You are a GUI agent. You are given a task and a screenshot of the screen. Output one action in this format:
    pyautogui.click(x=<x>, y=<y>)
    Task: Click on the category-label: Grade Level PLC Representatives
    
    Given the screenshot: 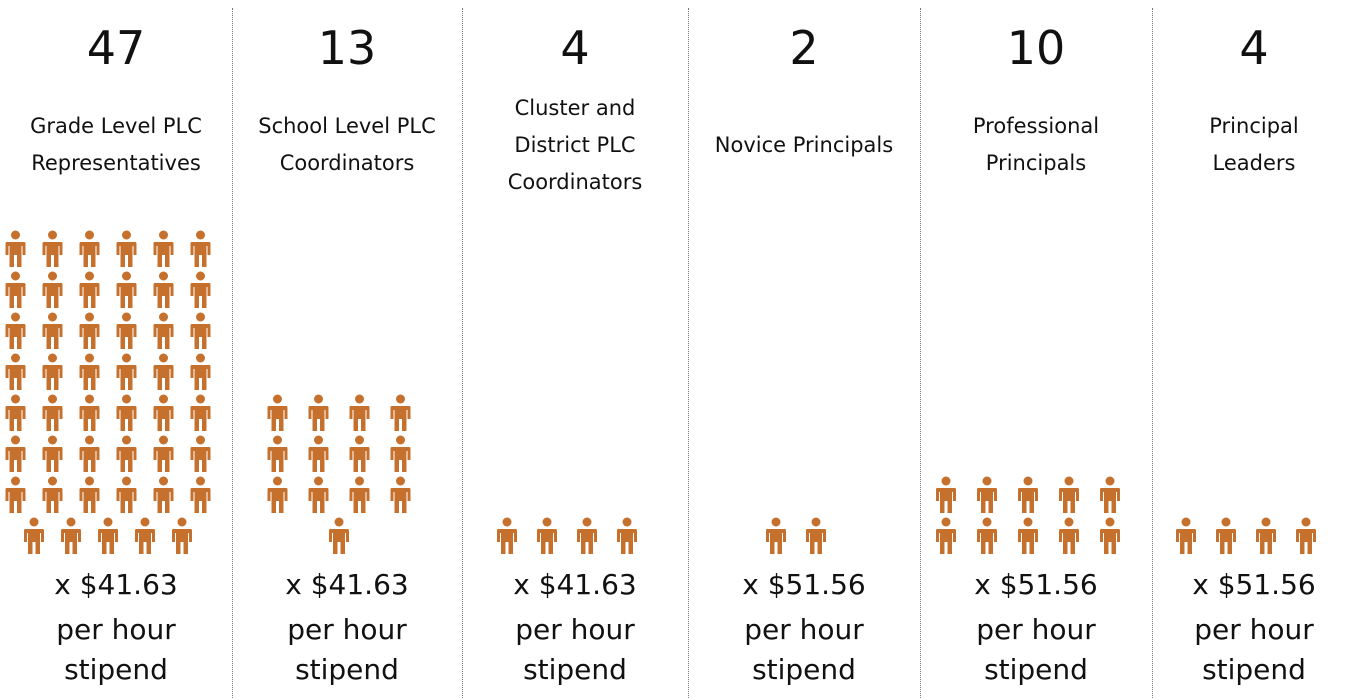 What is the action you would take?
    pyautogui.click(x=116, y=144)
    